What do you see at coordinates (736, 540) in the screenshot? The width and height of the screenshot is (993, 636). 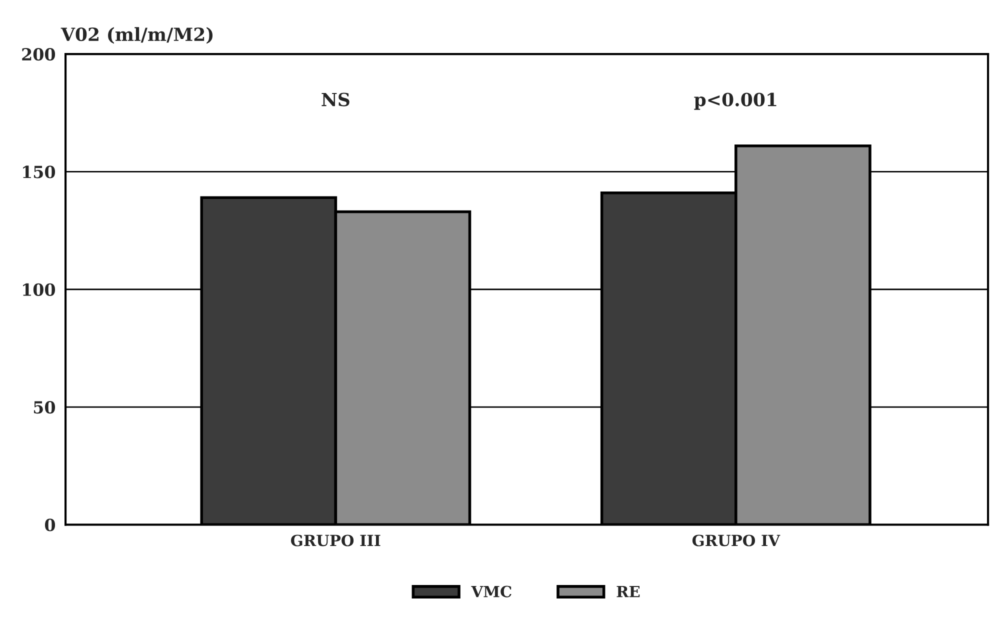 I see `x-tick-label: GRUPO IV` at bounding box center [736, 540].